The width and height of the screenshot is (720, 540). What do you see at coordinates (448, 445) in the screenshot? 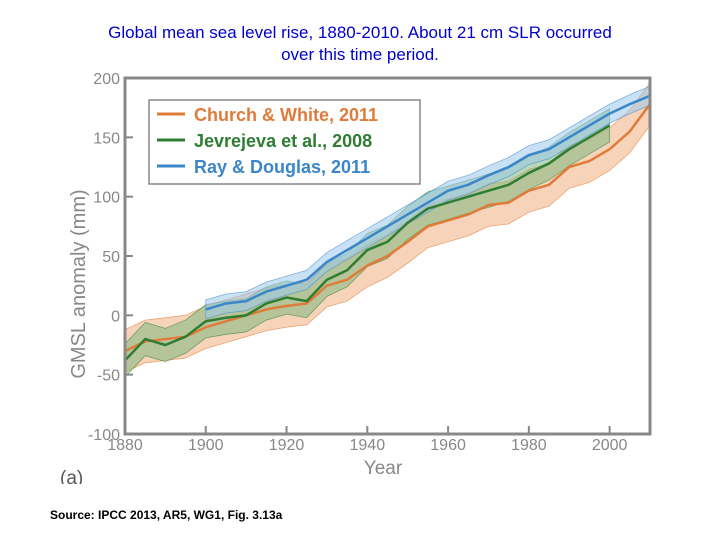
I see `x-tick-label: 1960` at bounding box center [448, 445].